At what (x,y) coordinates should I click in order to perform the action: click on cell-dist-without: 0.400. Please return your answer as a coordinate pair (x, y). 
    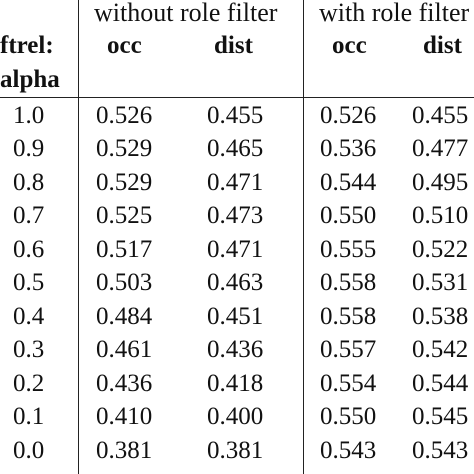
    Looking at the image, I should click on (235, 416).